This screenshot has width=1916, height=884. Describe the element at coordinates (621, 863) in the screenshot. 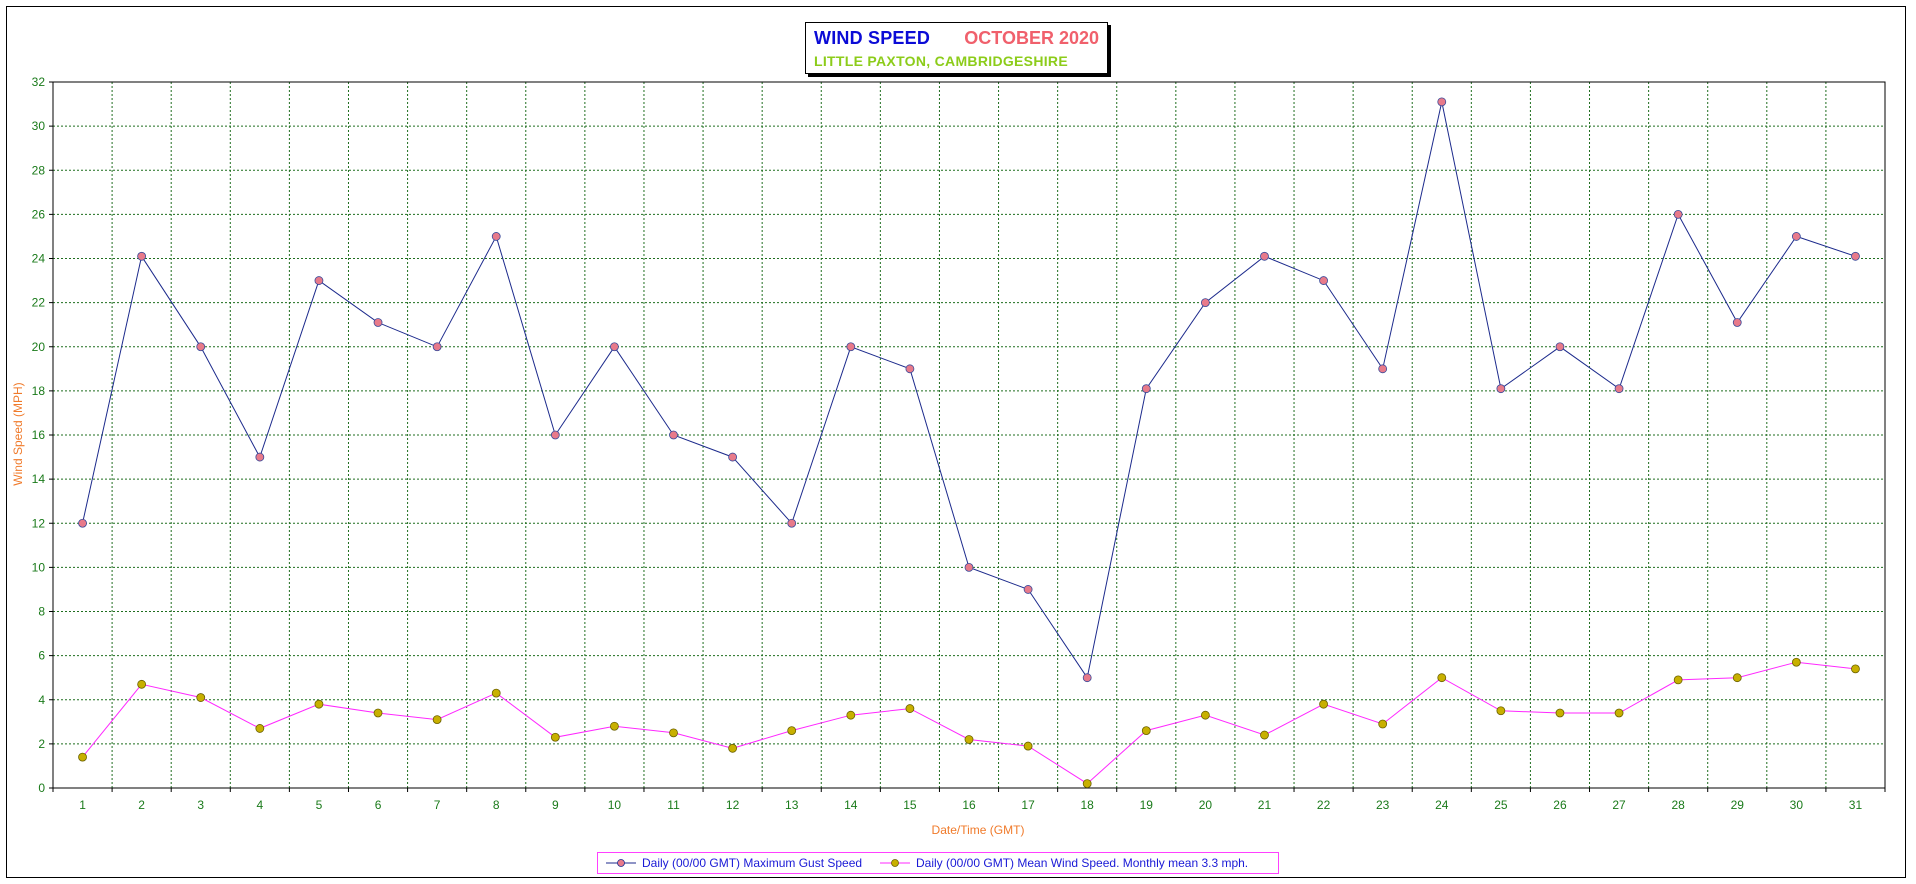

I see `legend-swatch-gust` at that location.